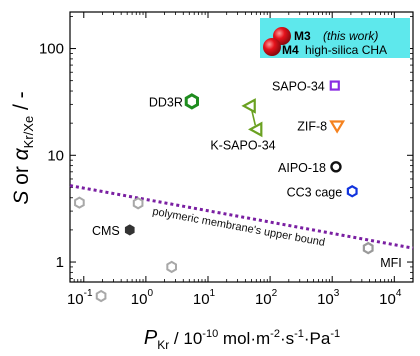  I want to click on y-tick-label-2: 100, so click(51, 49).